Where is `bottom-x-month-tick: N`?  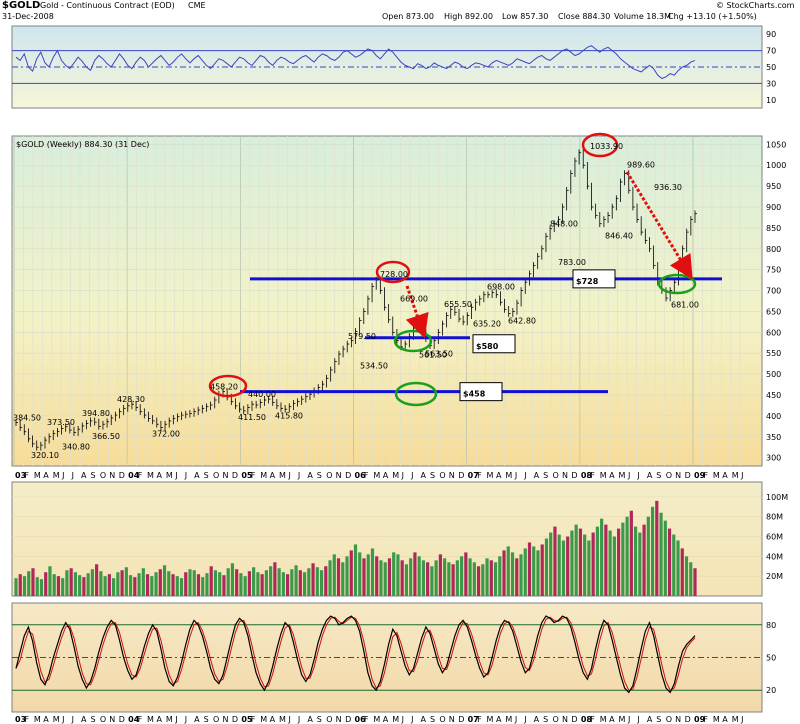 bottom-x-month-tick: N is located at coordinates (565, 719).